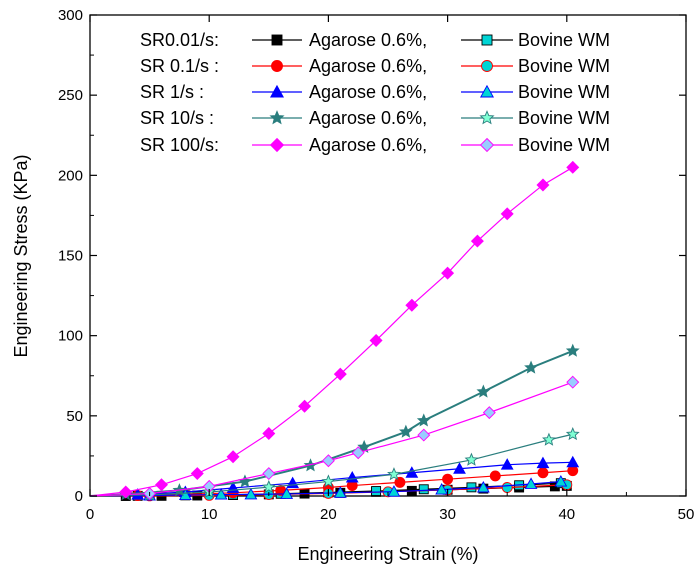 Image resolution: width=696 pixels, height=571 pixels. Describe the element at coordinates (179, 40) in the screenshot. I see `legend-rate-label: SR0.01/s:` at that location.